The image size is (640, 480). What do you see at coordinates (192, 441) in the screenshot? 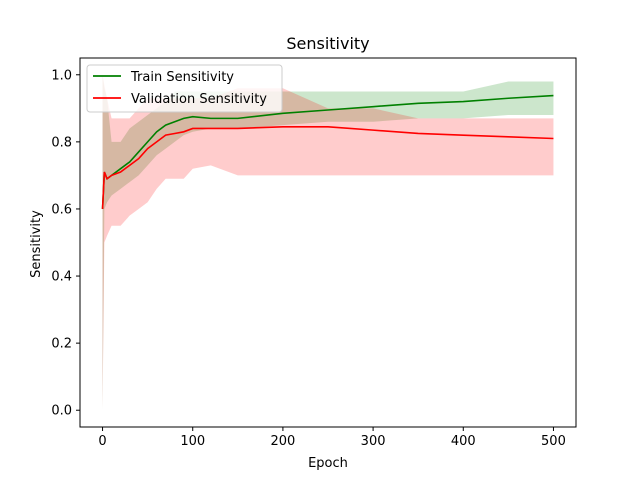
I see `x-tick-label: 100` at bounding box center [192, 441].